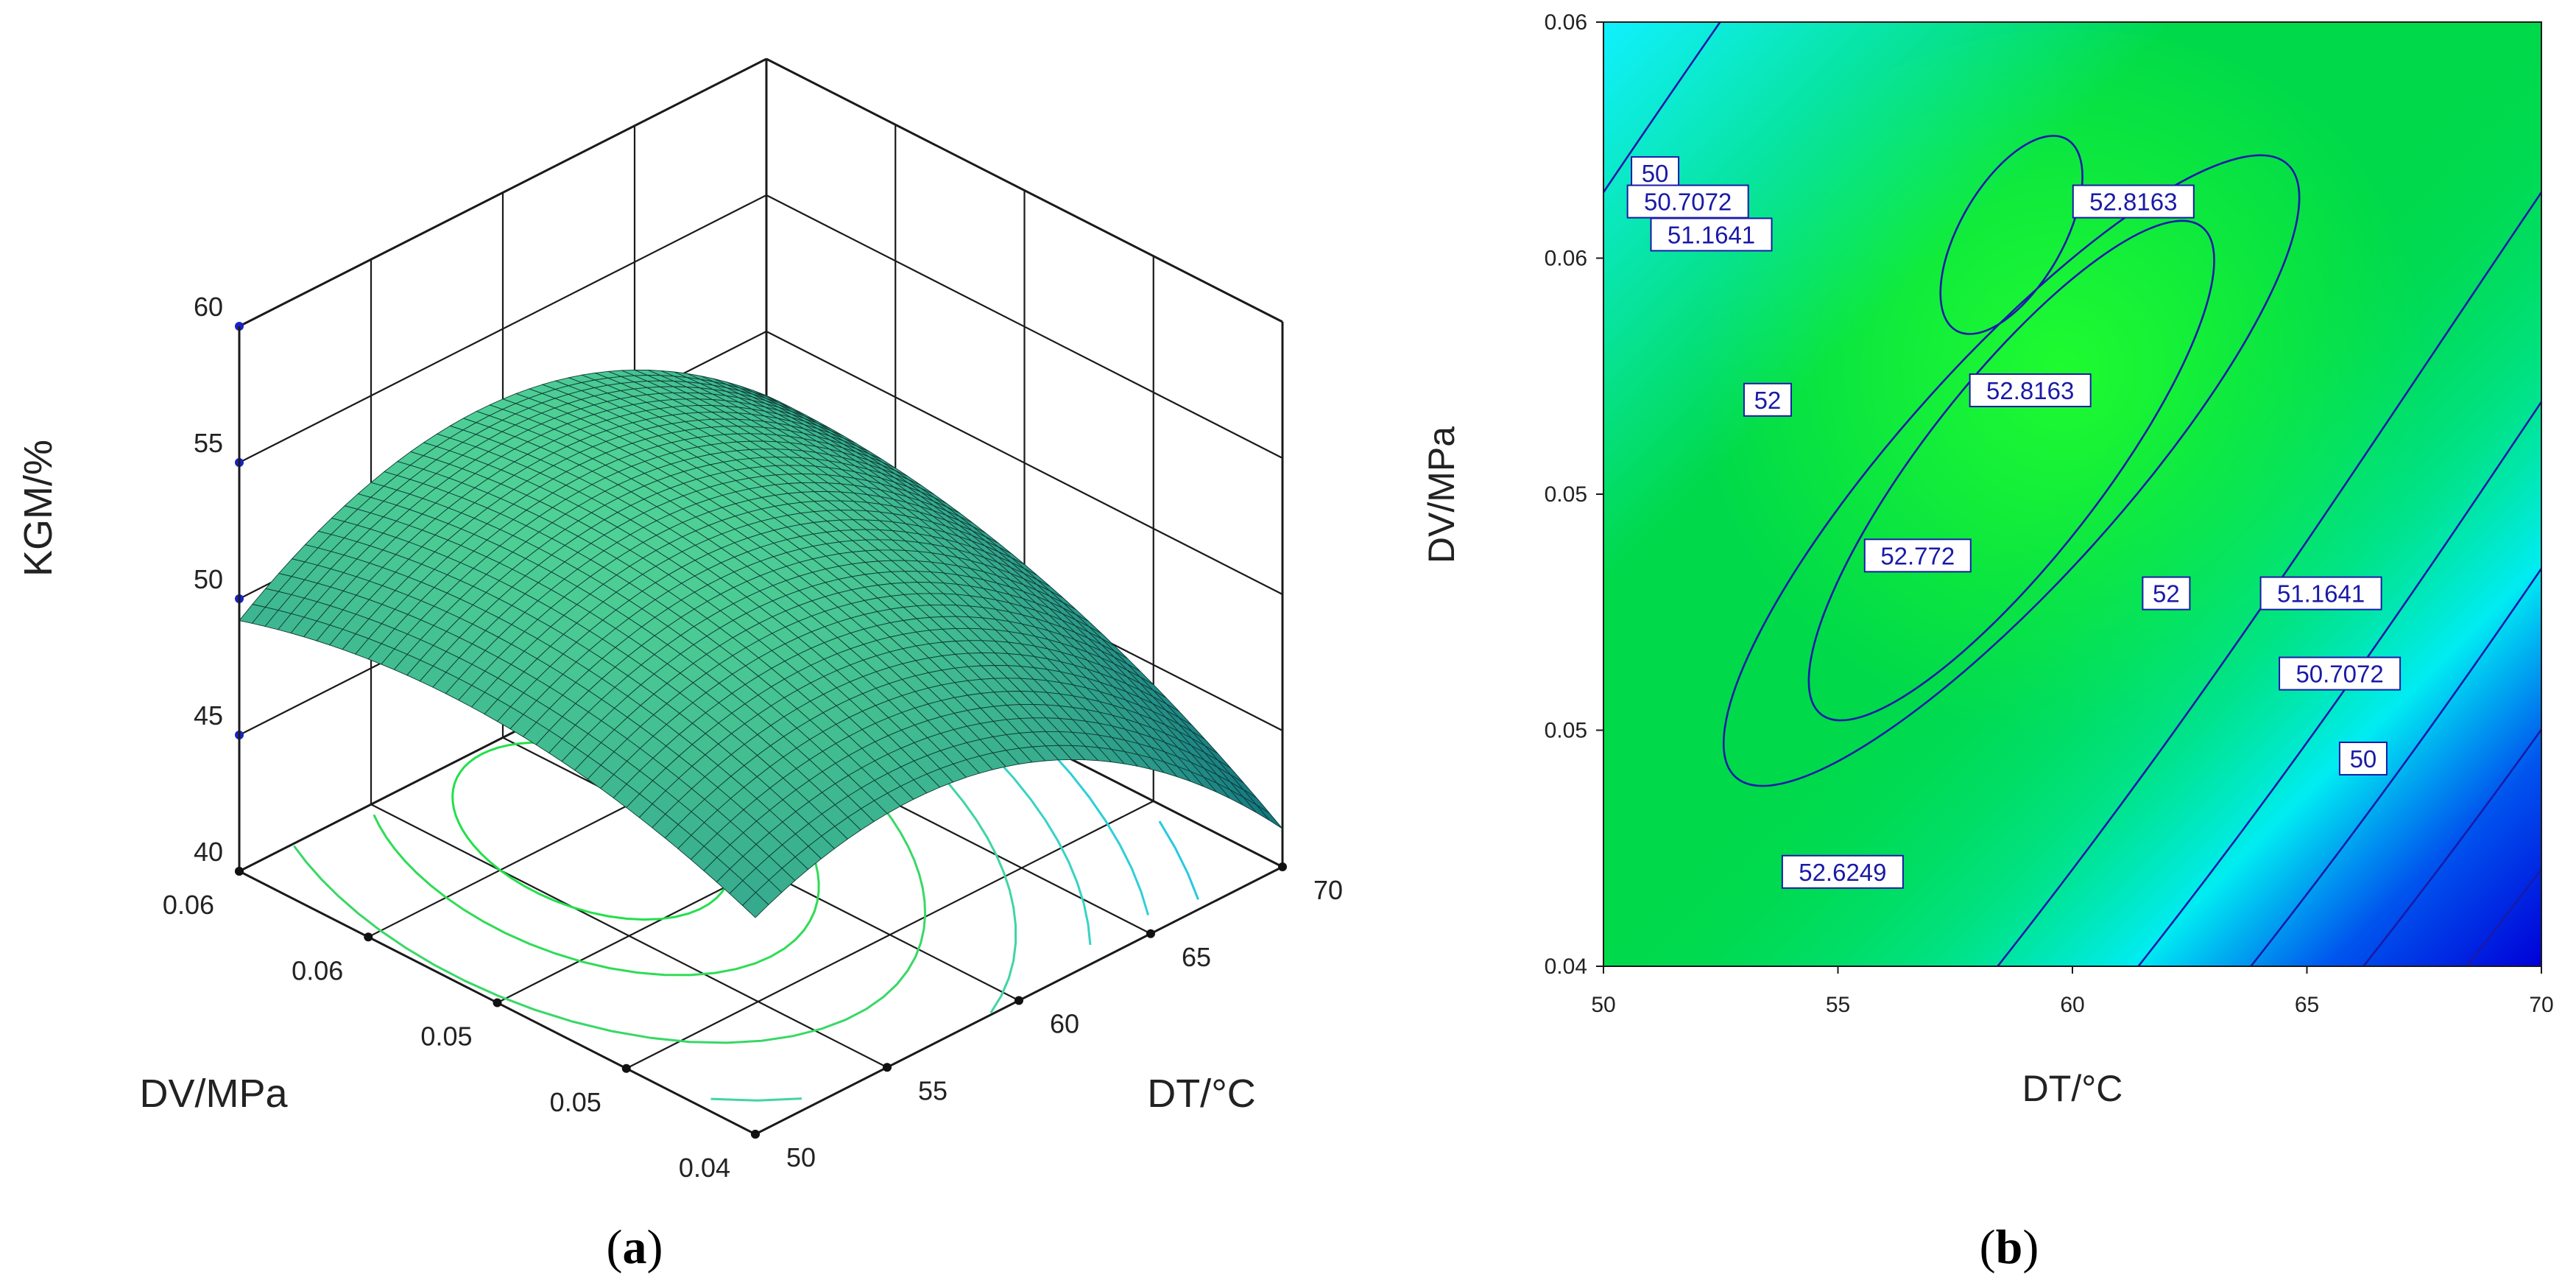  I want to click on x-tick-label: 70, so click(2541, 1005).